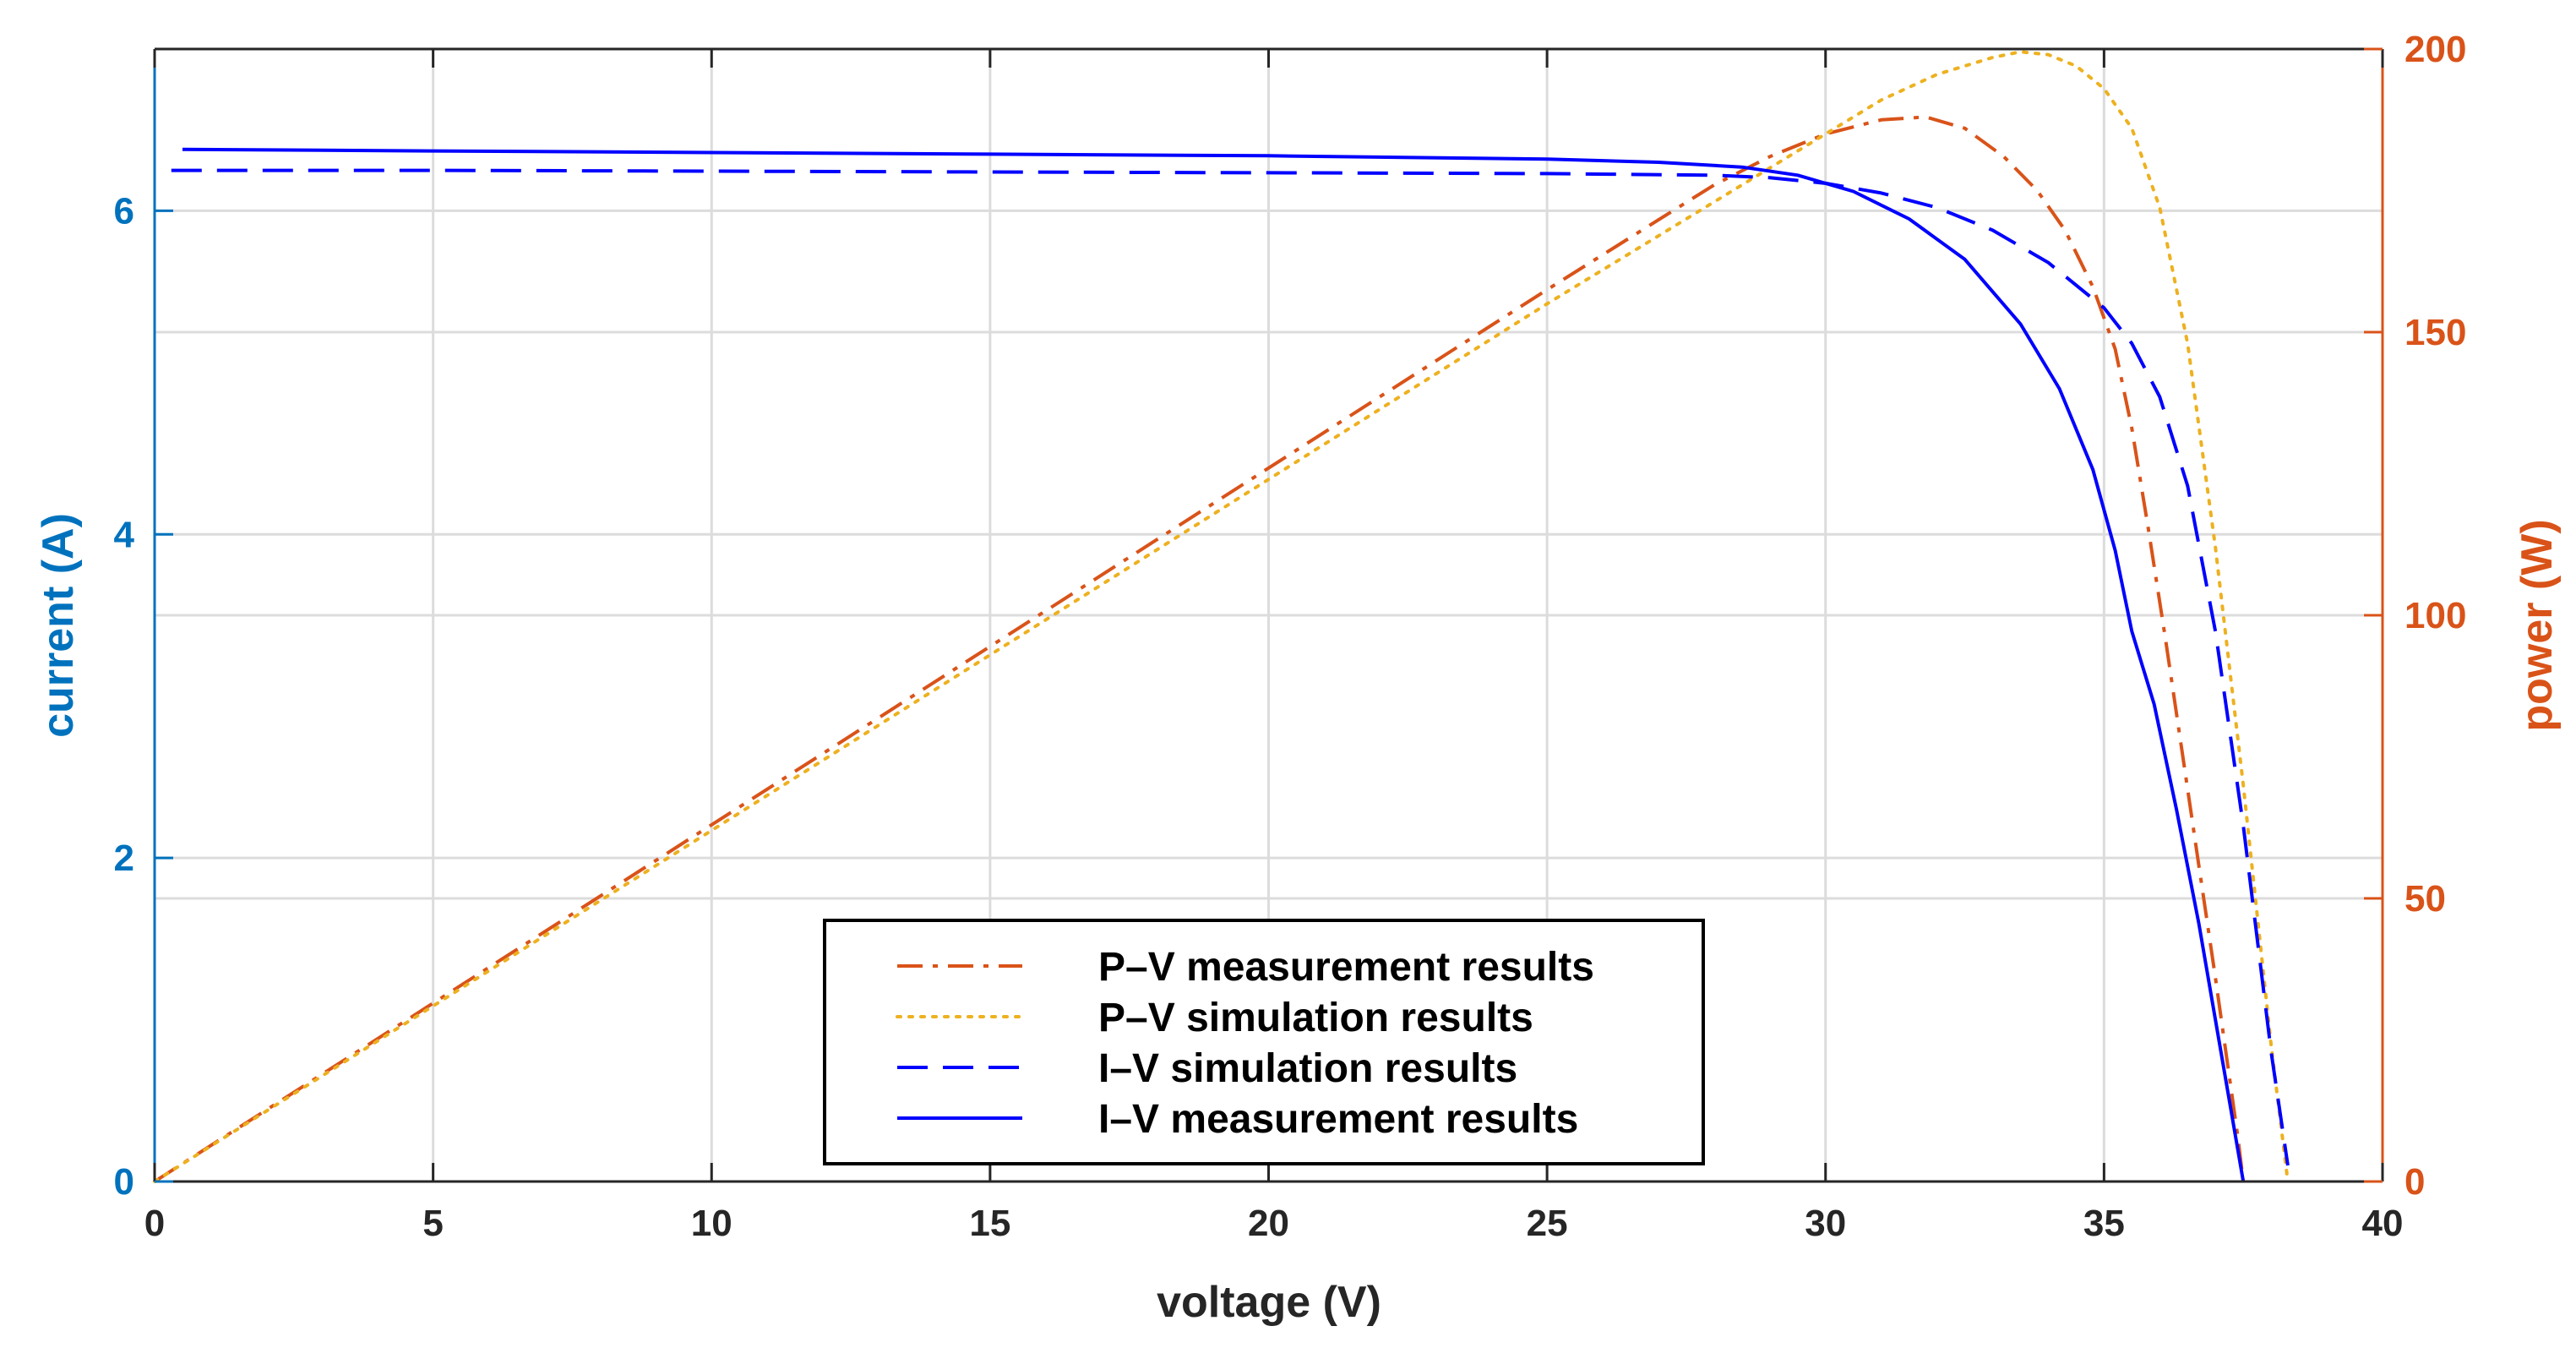 The image size is (2576, 1348). Describe the element at coordinates (125, 535) in the screenshot. I see `left-y-tick-label: 4` at that location.